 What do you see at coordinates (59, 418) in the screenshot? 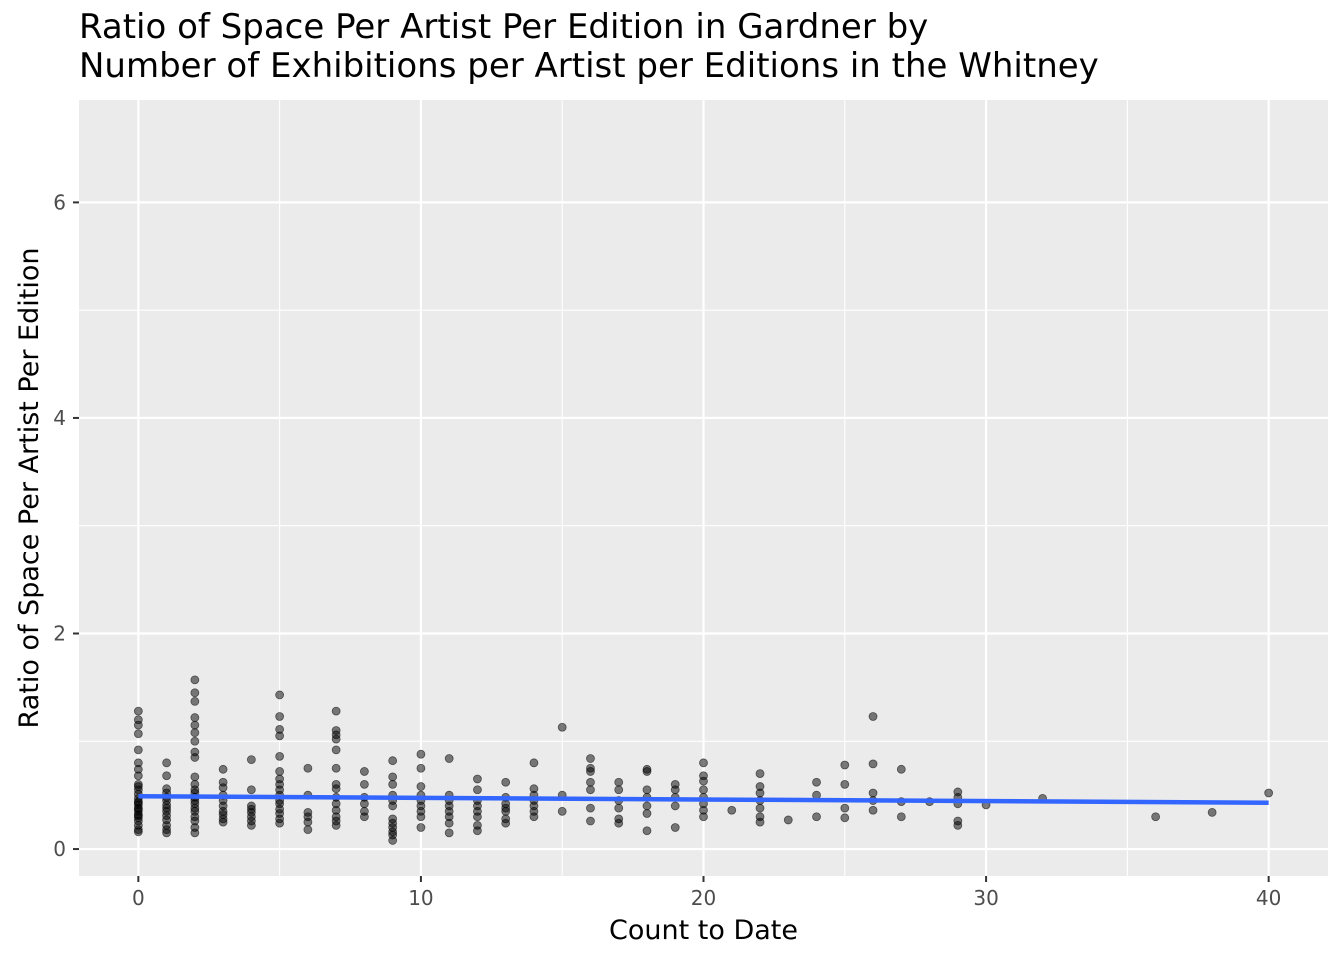
I see `y-tick-label: 4` at bounding box center [59, 418].